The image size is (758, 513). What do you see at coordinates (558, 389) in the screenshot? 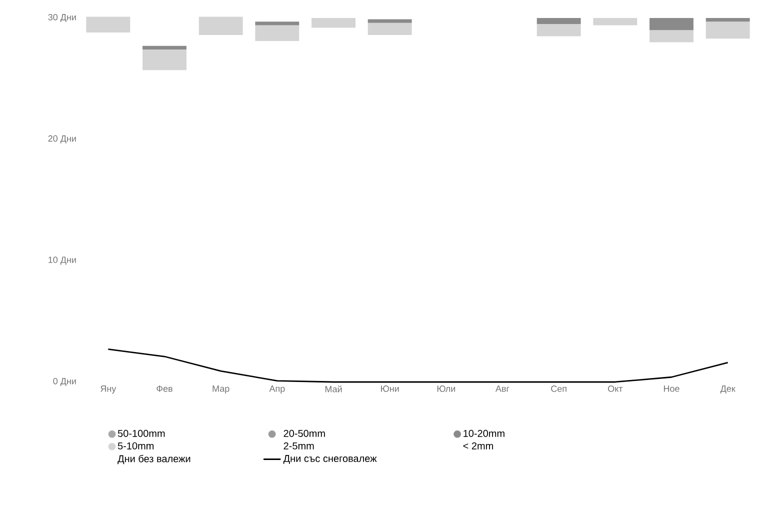
I see `x-tick-label: Сеп` at bounding box center [558, 389].